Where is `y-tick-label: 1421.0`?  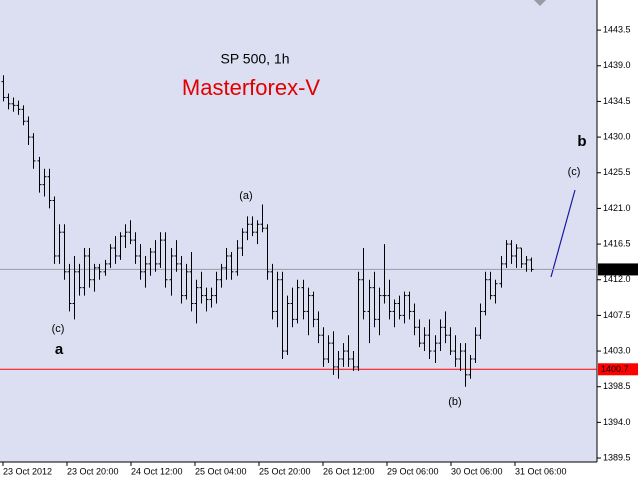
y-tick-label: 1421.0 is located at coordinates (617, 208).